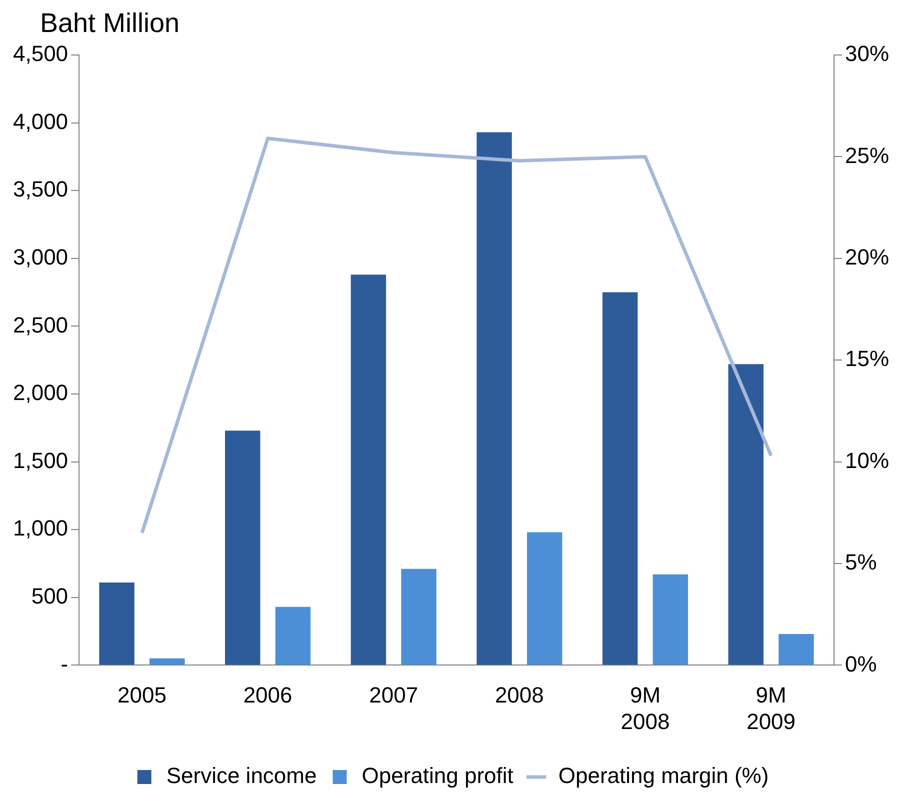 This screenshot has height=803, width=902. What do you see at coordinates (267, 695) in the screenshot?
I see `x-tick-label: 2006` at bounding box center [267, 695].